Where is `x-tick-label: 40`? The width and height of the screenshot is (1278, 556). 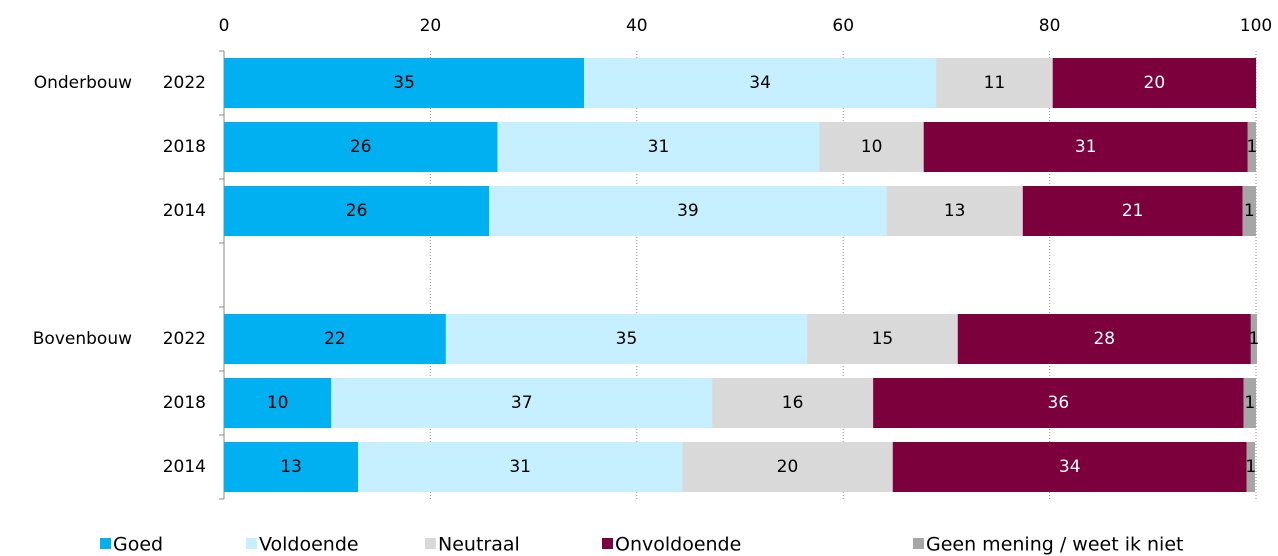
x-tick-label: 40 is located at coordinates (637, 26).